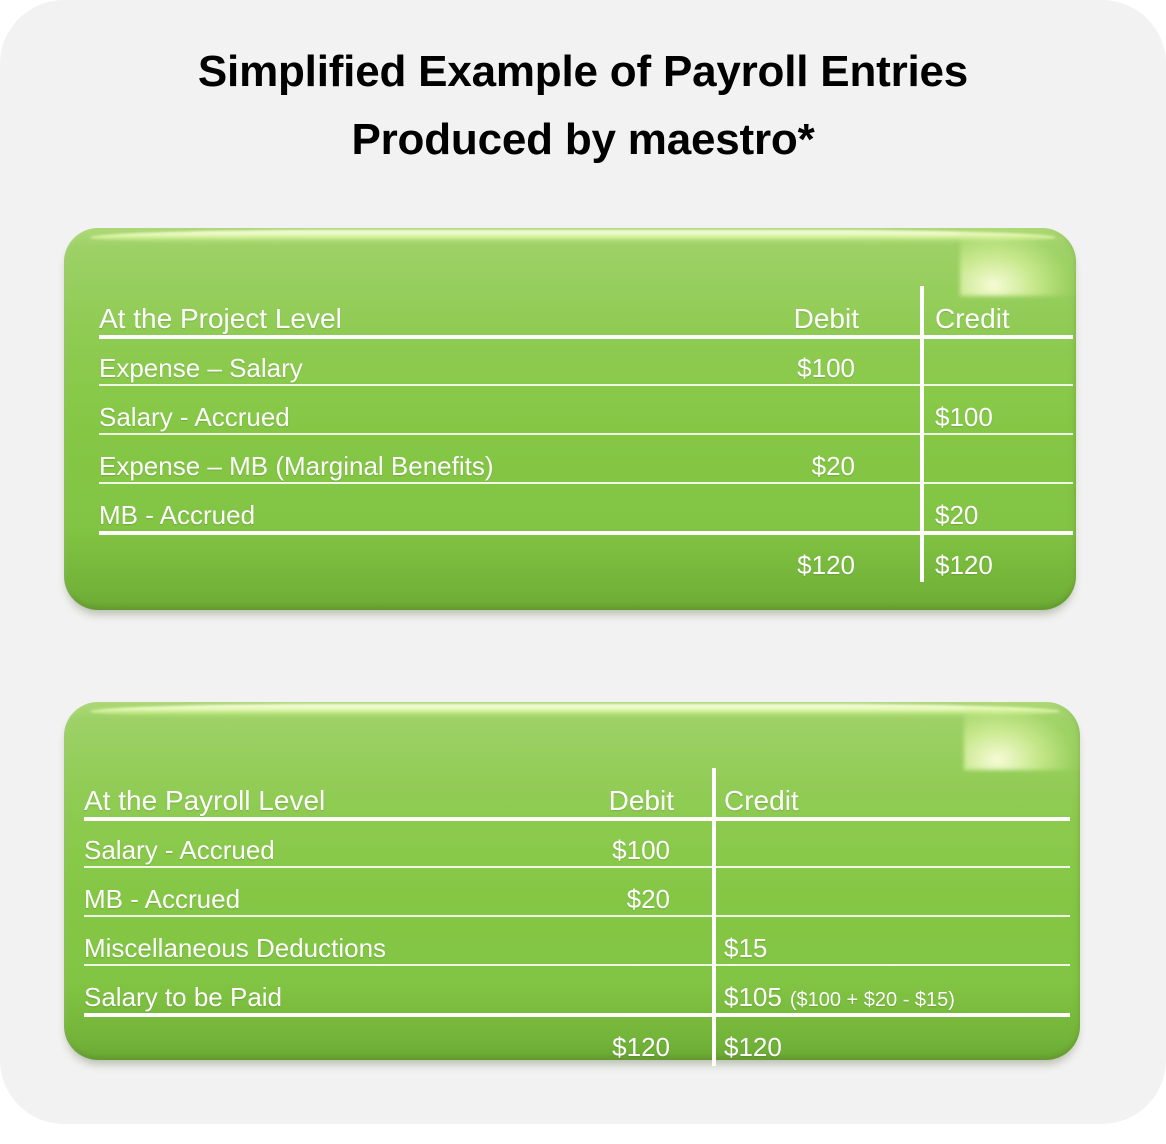 The height and width of the screenshot is (1144, 1166). Describe the element at coordinates (577, 939) in the screenshot. I see `table-row: Miscellaneous Deductions $15` at that location.